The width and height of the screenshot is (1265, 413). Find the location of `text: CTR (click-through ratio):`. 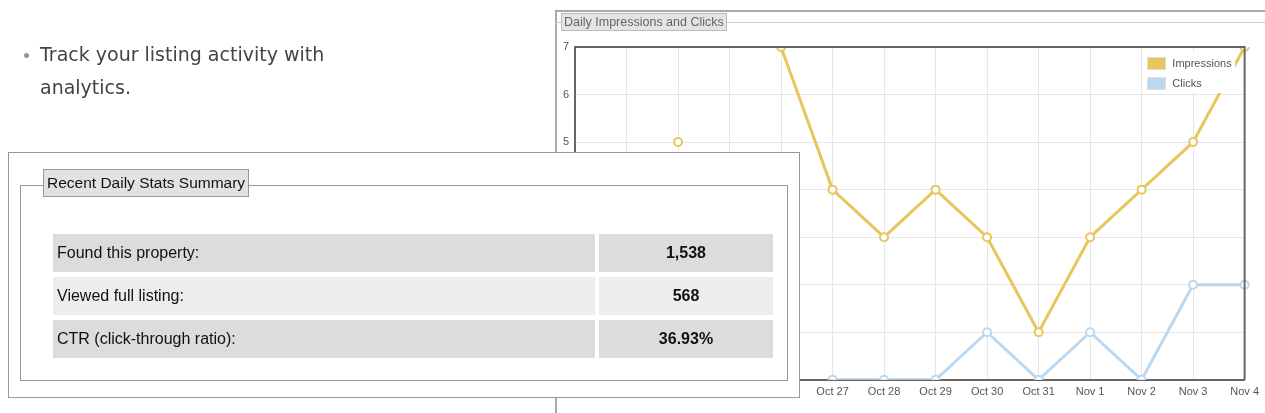

text: CTR (click-through ratio): is located at coordinates (324, 339).